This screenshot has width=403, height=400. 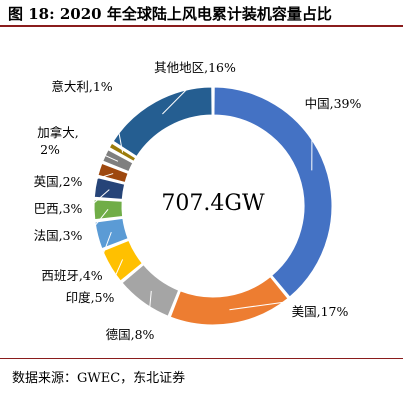 What do you see at coordinates (58, 208) in the screenshot?
I see `slice-label-7: 巴西,3%` at bounding box center [58, 208].